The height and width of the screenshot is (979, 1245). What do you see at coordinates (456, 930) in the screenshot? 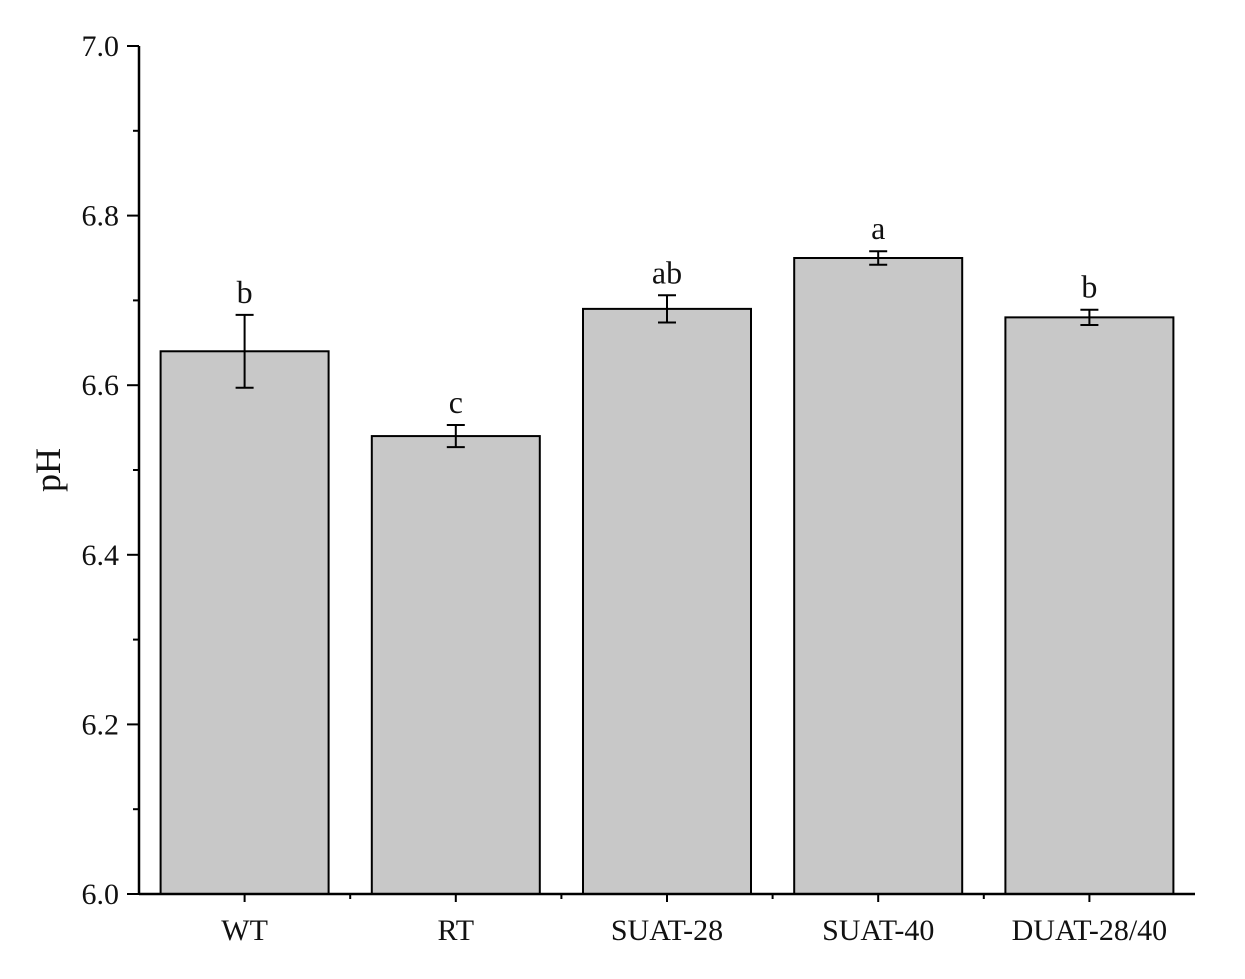
I see `x-tick-label: RT` at bounding box center [456, 930].